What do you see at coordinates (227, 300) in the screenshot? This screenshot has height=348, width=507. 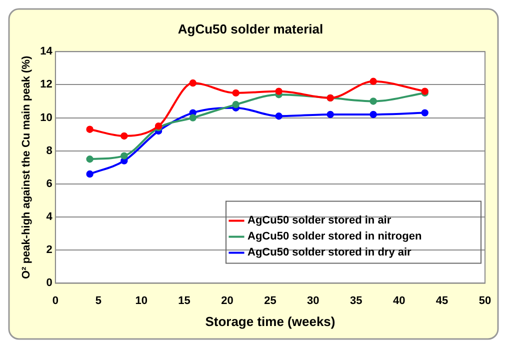 I see `x-tick-label: 20` at bounding box center [227, 300].